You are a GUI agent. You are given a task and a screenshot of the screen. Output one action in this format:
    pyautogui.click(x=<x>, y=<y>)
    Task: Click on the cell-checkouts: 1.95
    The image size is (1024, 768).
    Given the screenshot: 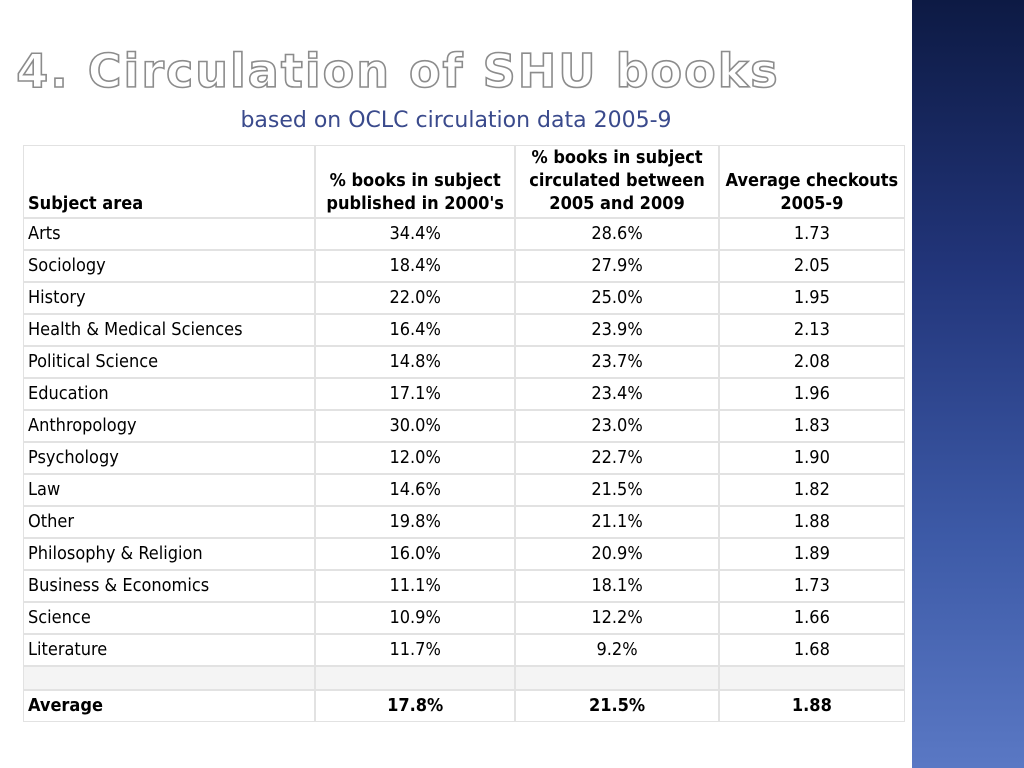 What is the action you would take?
    pyautogui.click(x=811, y=298)
    